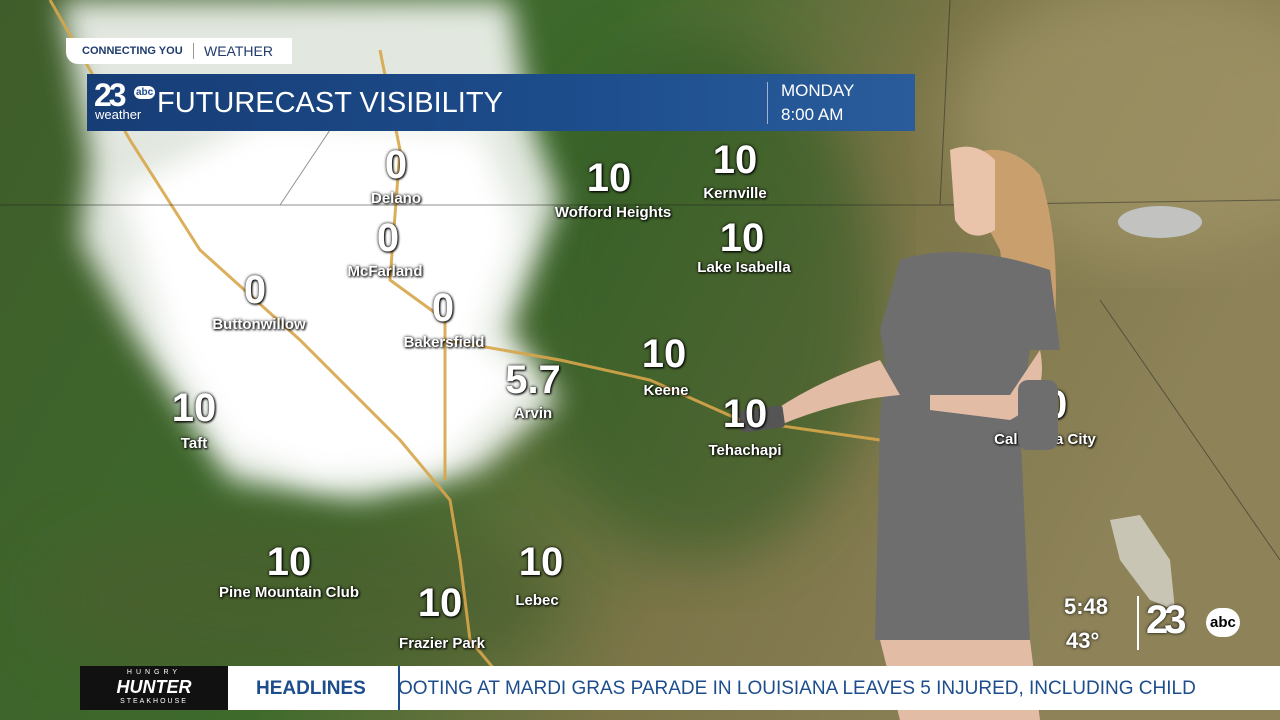 Image resolution: width=1280 pixels, height=720 pixels. What do you see at coordinates (145, 92) in the screenshot?
I see `logo-network: abc` at bounding box center [145, 92].